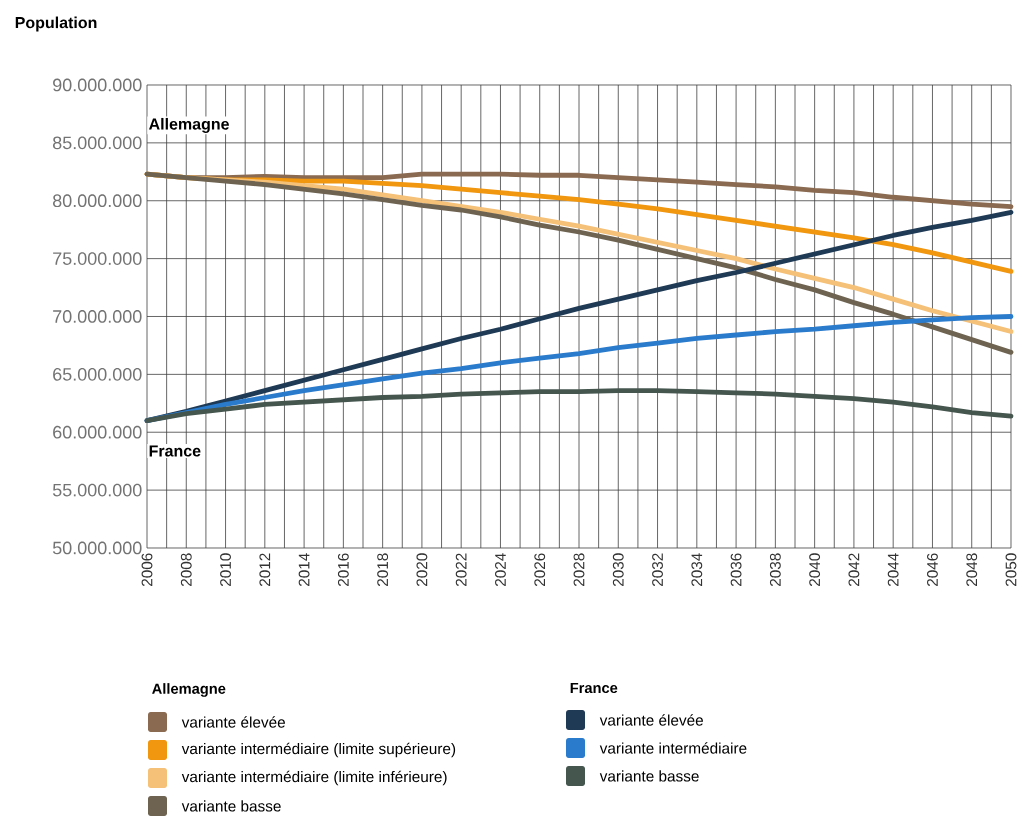 The image size is (1022, 816). I want to click on y-tick-label: 90.000.000, so click(97, 85).